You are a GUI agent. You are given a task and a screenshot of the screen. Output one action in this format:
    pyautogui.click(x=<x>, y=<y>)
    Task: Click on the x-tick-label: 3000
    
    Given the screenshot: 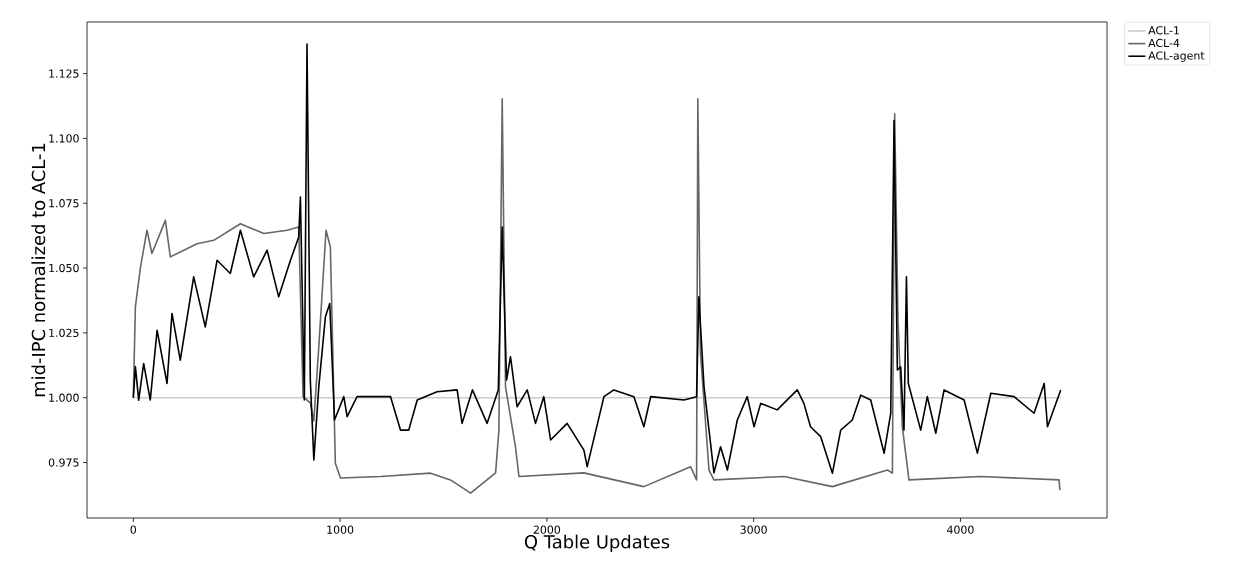 What is the action you would take?
    pyautogui.click(x=753, y=529)
    